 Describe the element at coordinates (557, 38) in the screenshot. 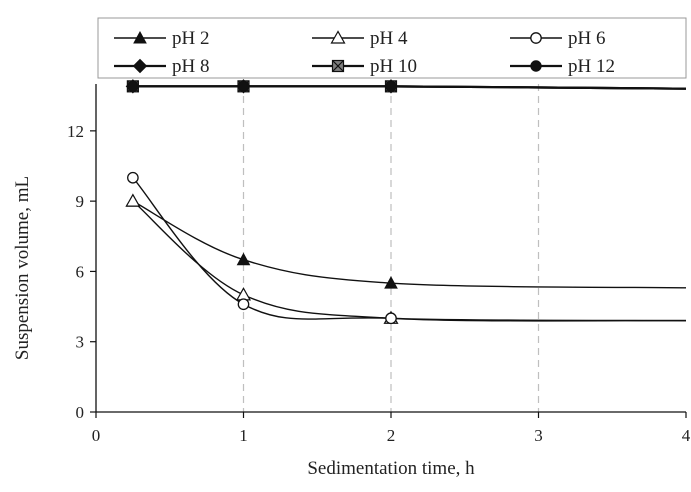

I see `legend-item-ph-6: pH 6` at that location.